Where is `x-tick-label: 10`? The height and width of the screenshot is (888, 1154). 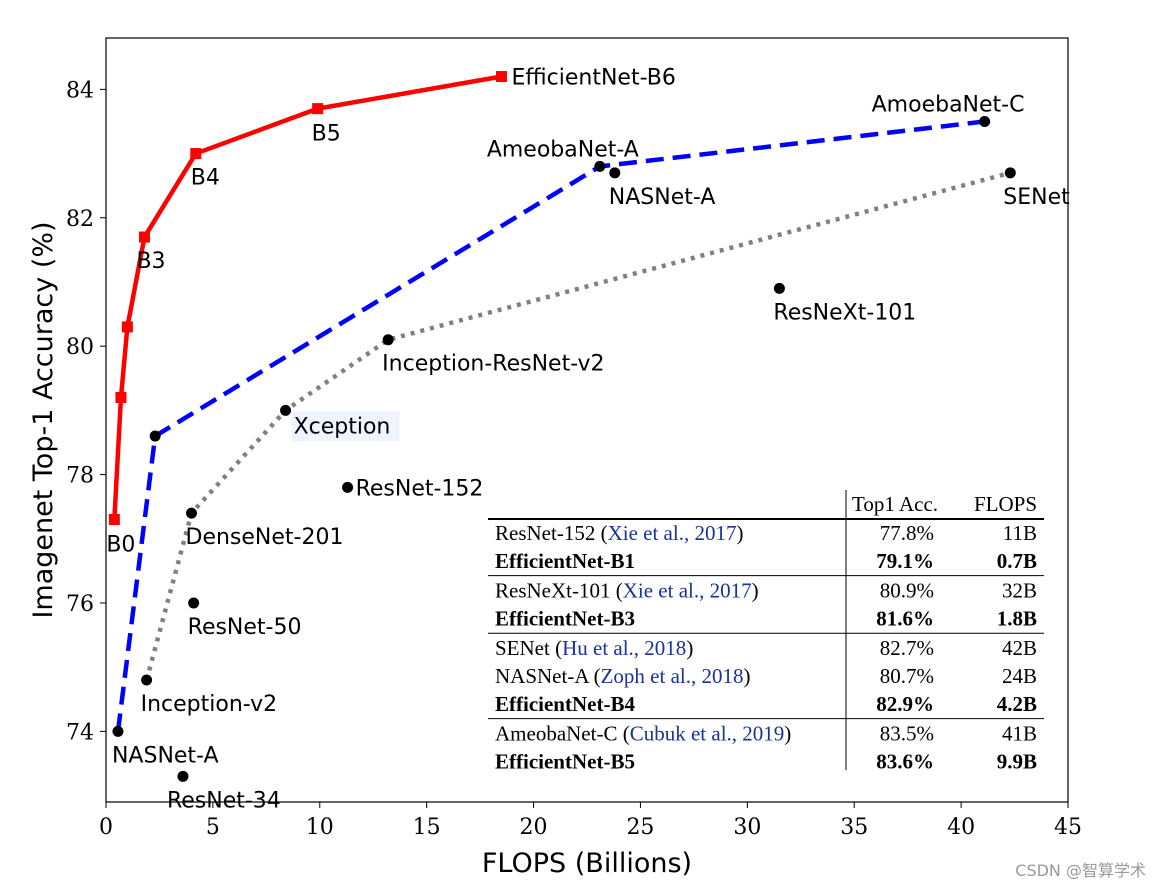
x-tick-label: 10 is located at coordinates (320, 827).